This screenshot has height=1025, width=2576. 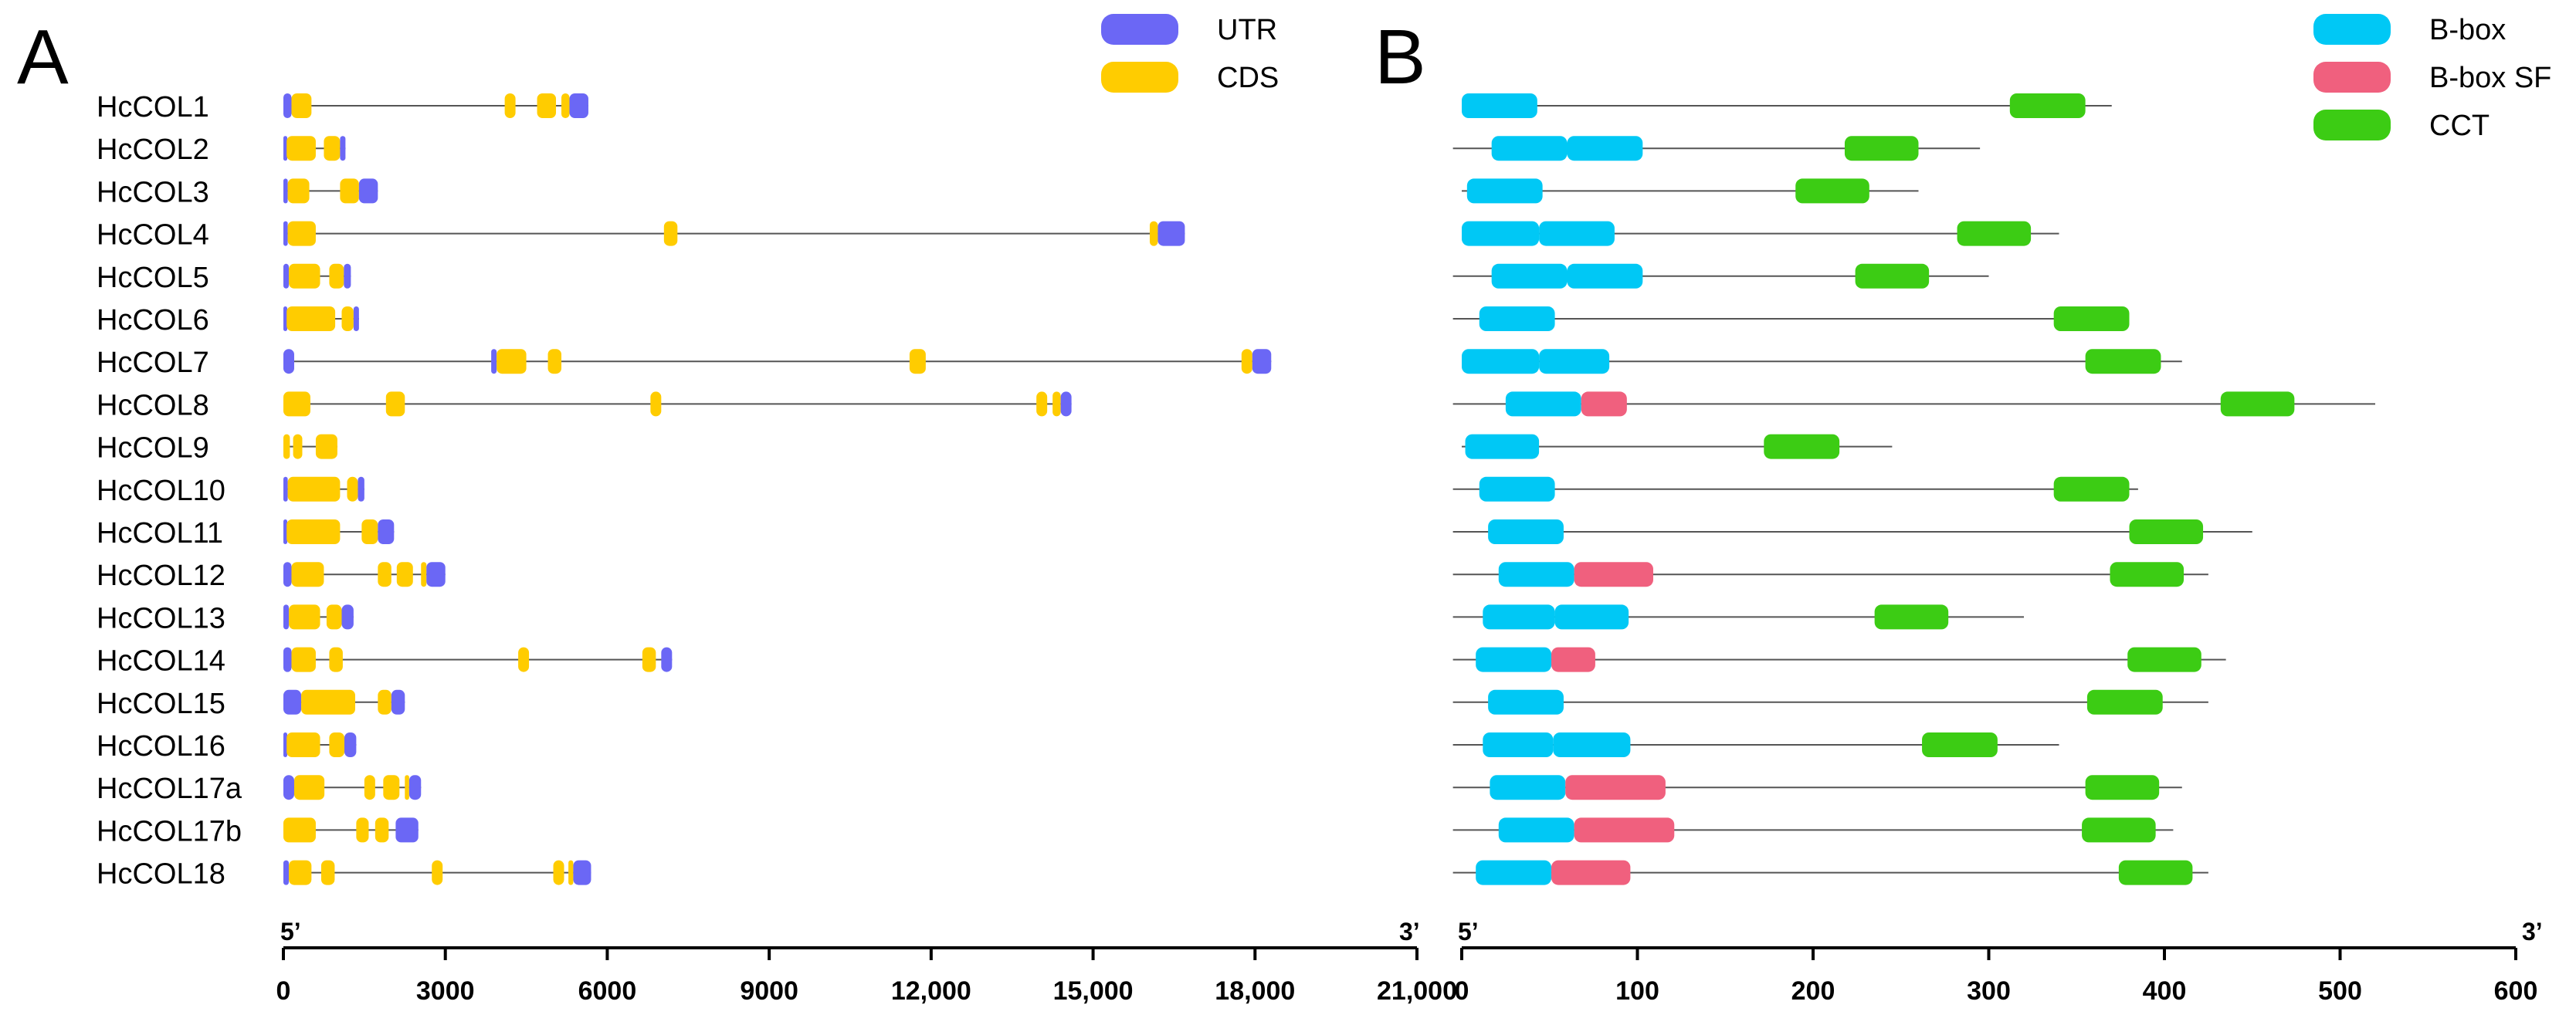 I want to click on axis-tick-label: 100, so click(x=1637, y=991).